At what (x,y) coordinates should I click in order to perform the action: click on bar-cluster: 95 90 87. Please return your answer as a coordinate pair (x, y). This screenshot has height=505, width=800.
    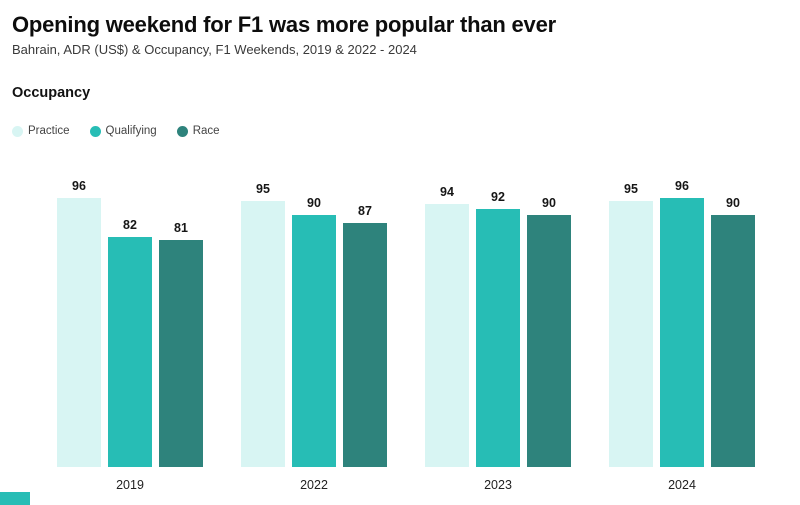
    Looking at the image, I should click on (314, 314).